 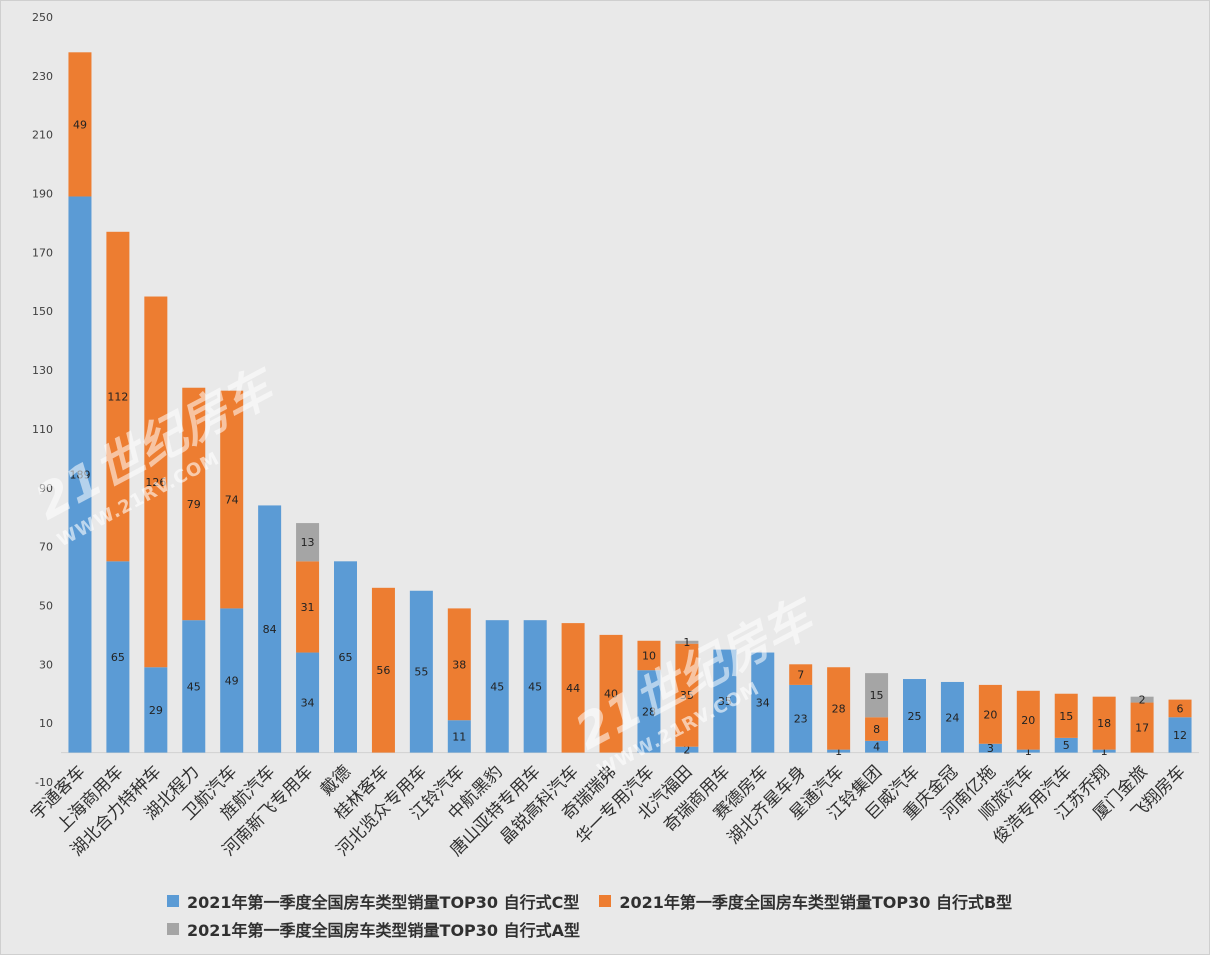 What do you see at coordinates (173, 901) in the screenshot?
I see `legend-swatch-c` at bounding box center [173, 901].